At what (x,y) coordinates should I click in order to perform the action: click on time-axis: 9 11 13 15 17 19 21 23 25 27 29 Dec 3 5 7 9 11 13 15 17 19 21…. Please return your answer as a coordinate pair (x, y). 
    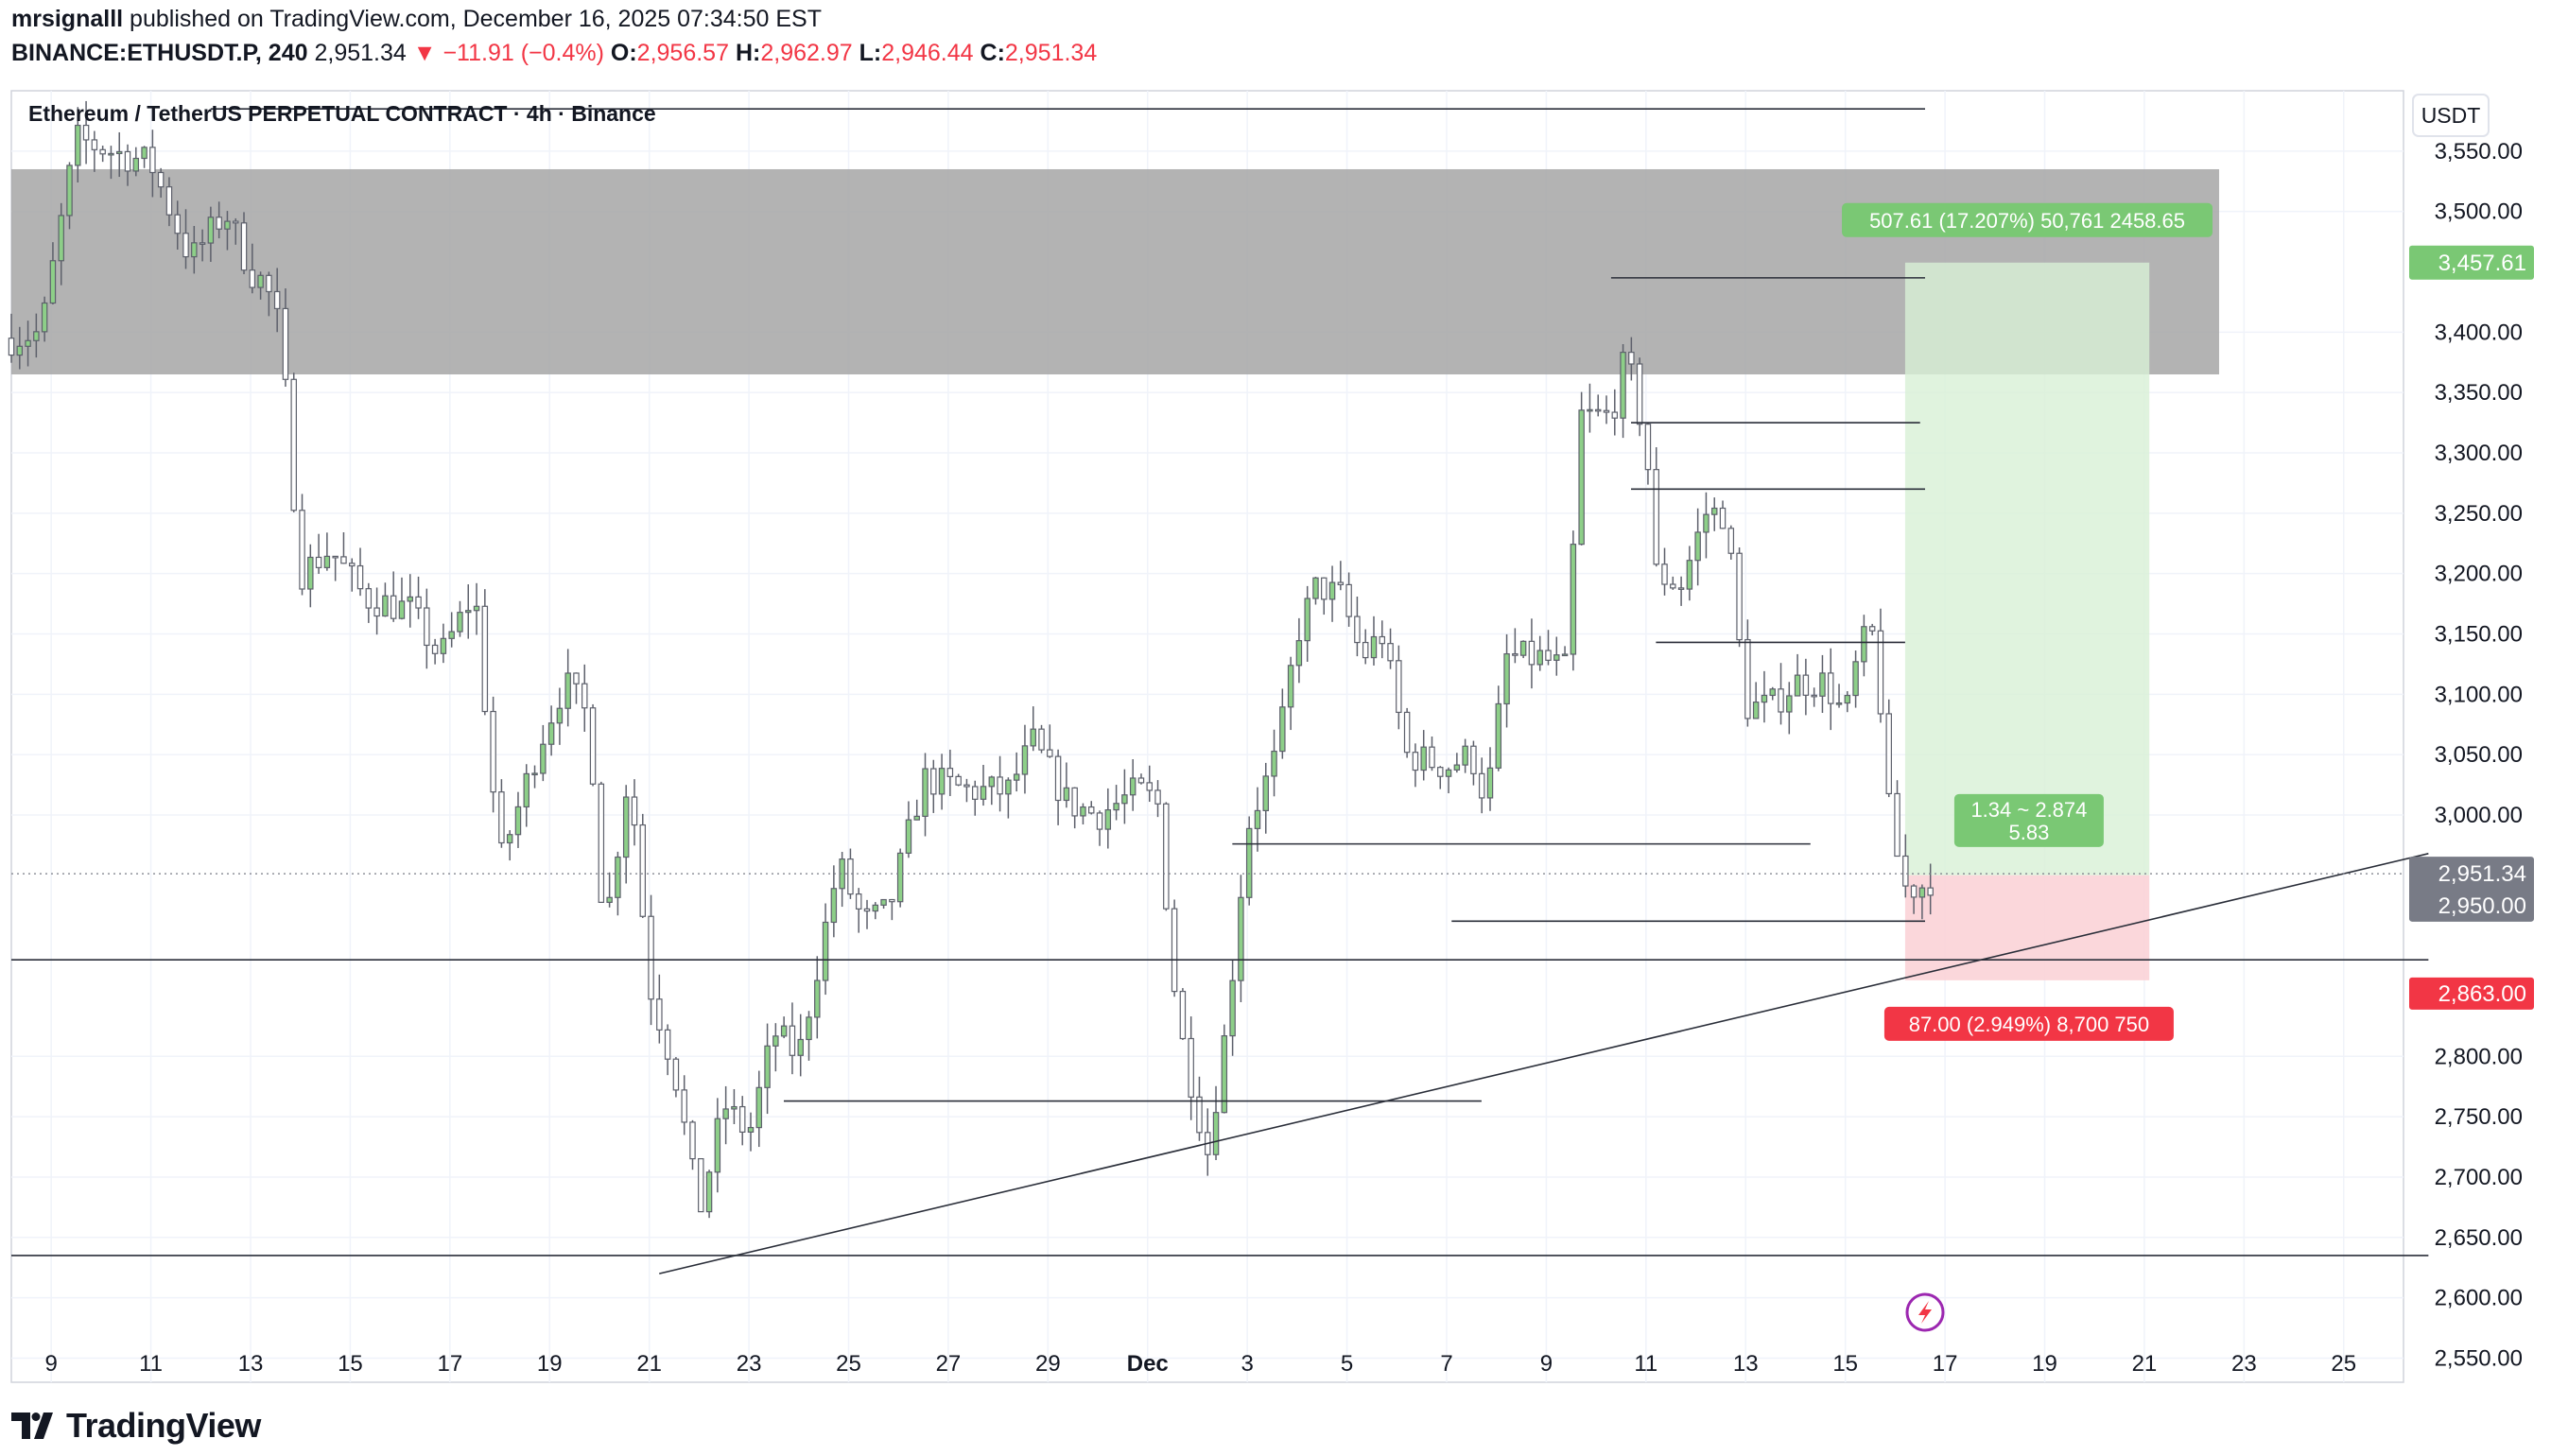
    Looking at the image, I should click on (1200, 1364).